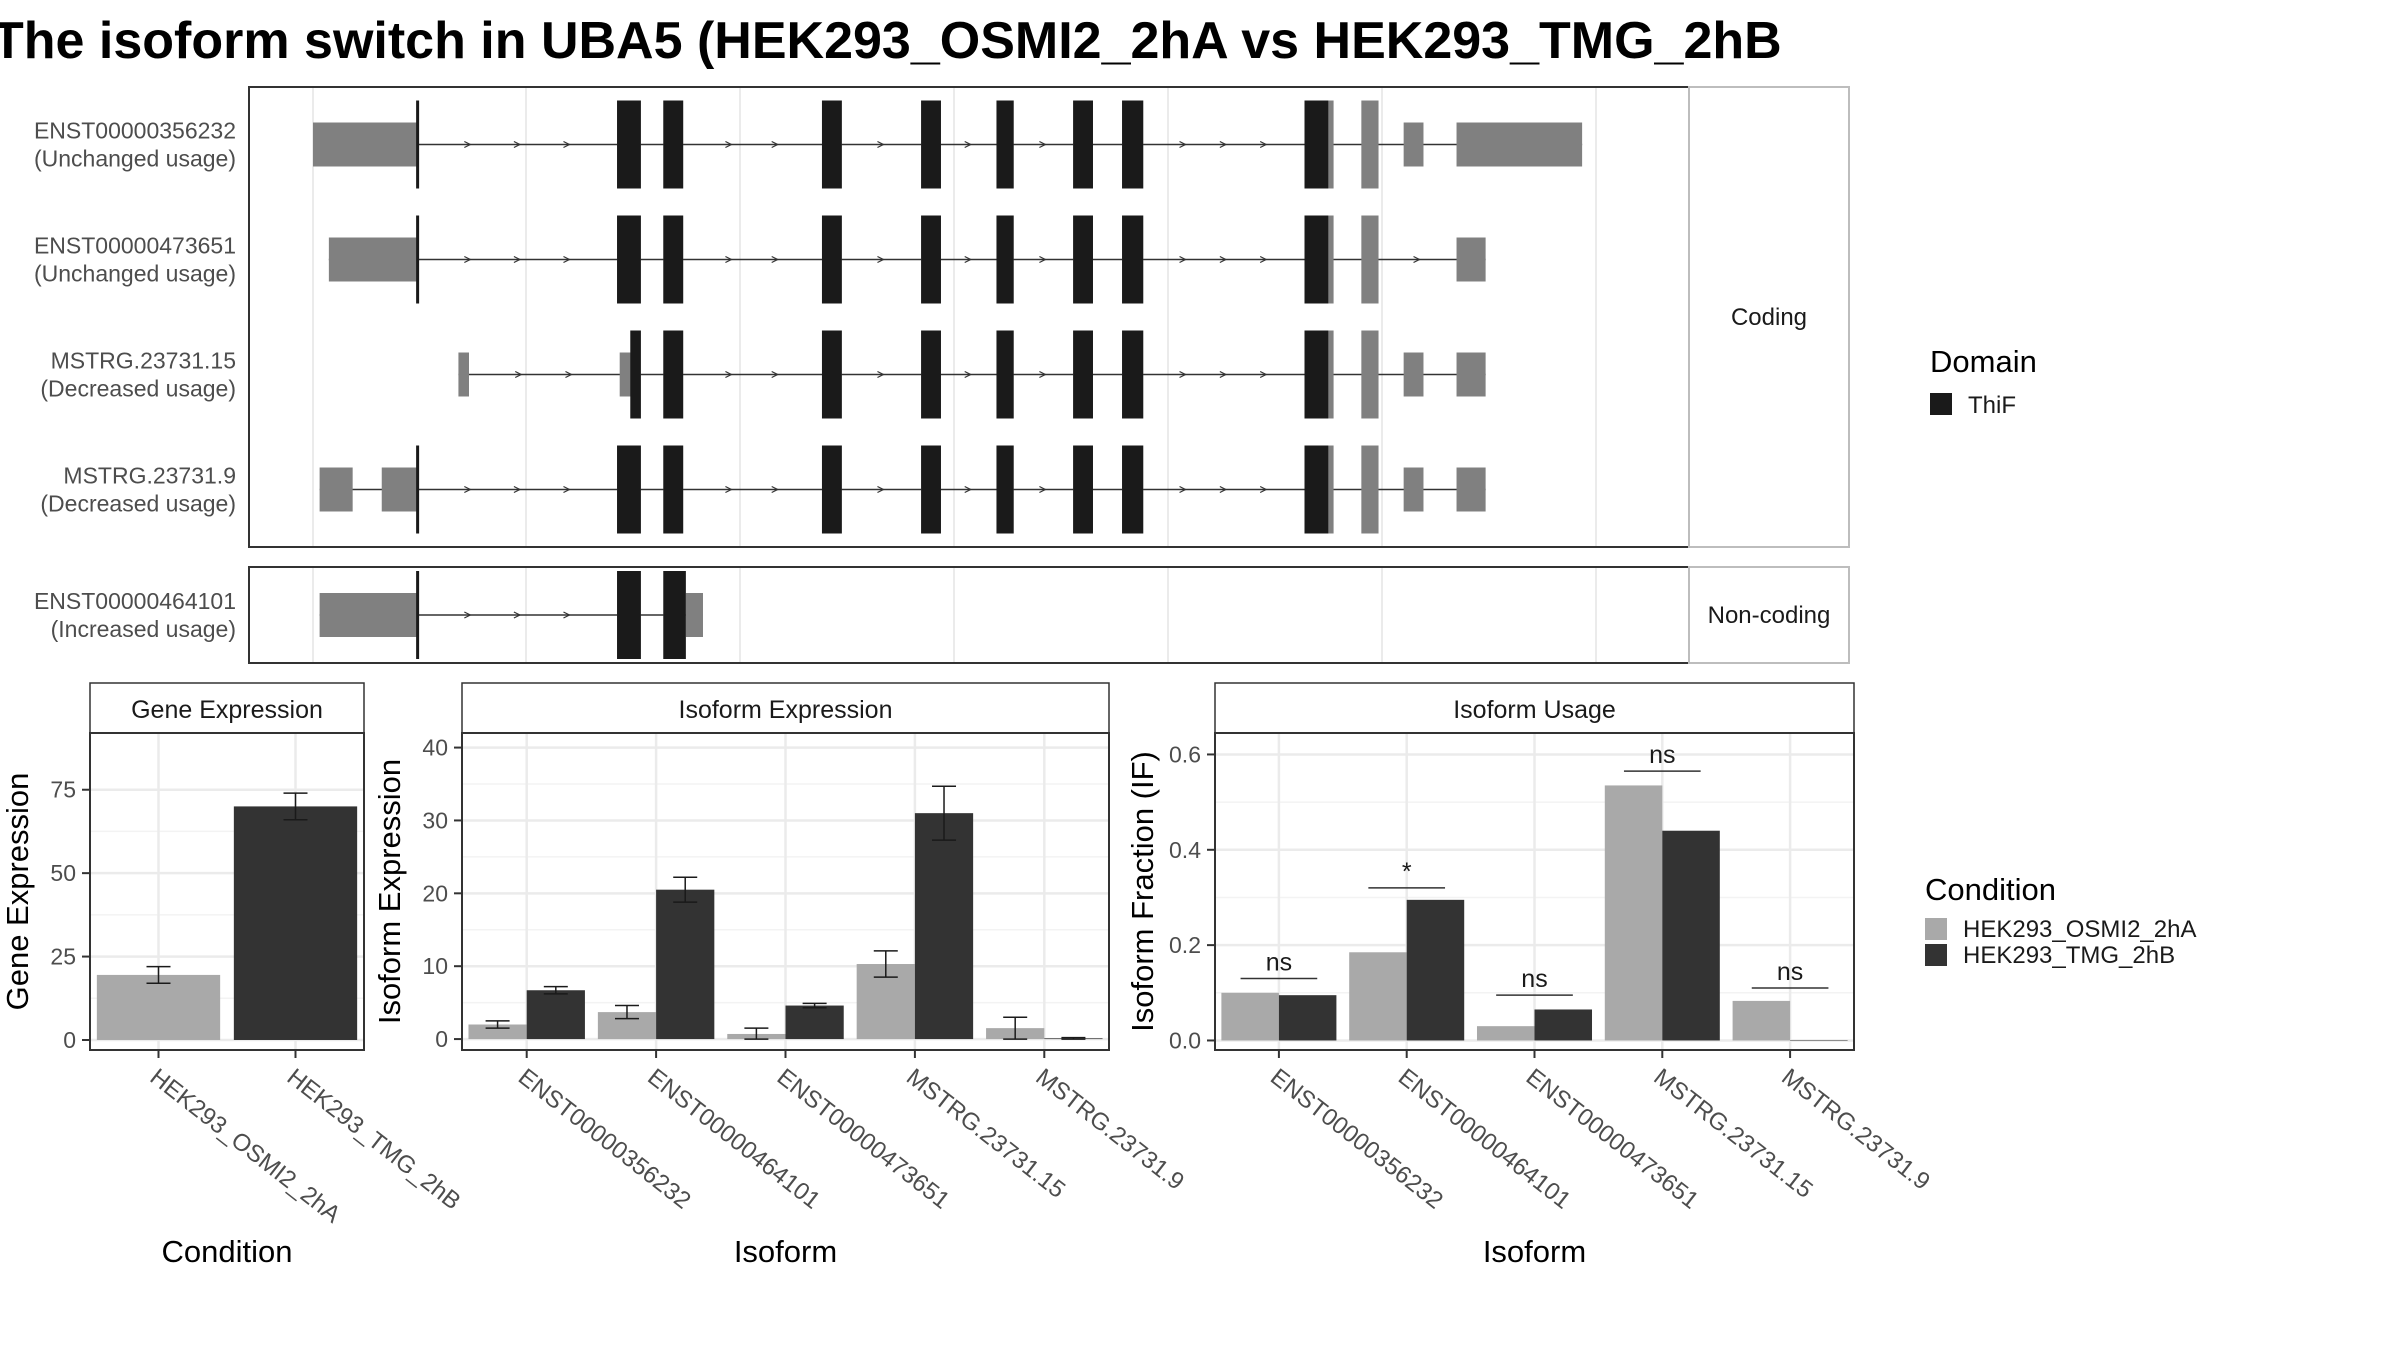 This screenshot has height=1350, width=2400. I want to click on x-axis-title: Isoform, so click(1534, 1251).